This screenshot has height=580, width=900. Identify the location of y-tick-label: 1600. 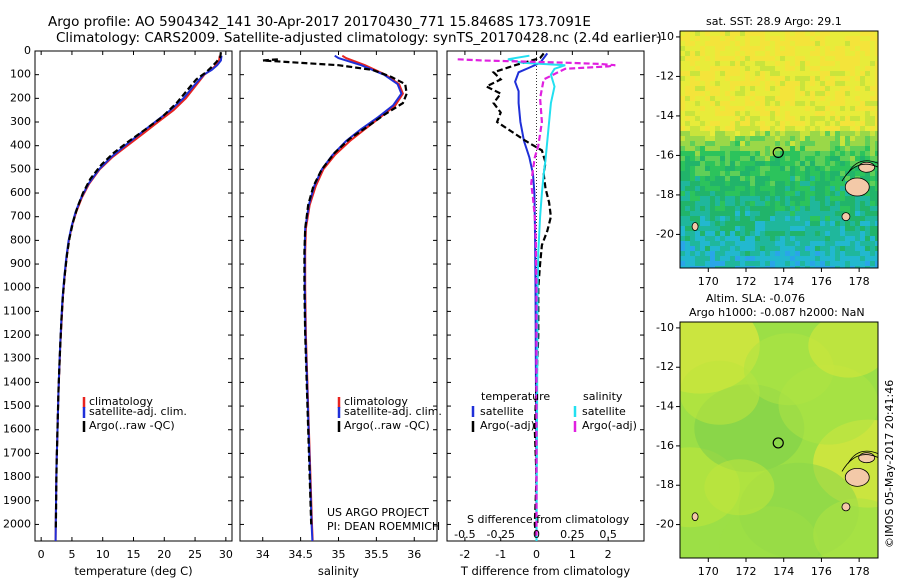
(17, 429).